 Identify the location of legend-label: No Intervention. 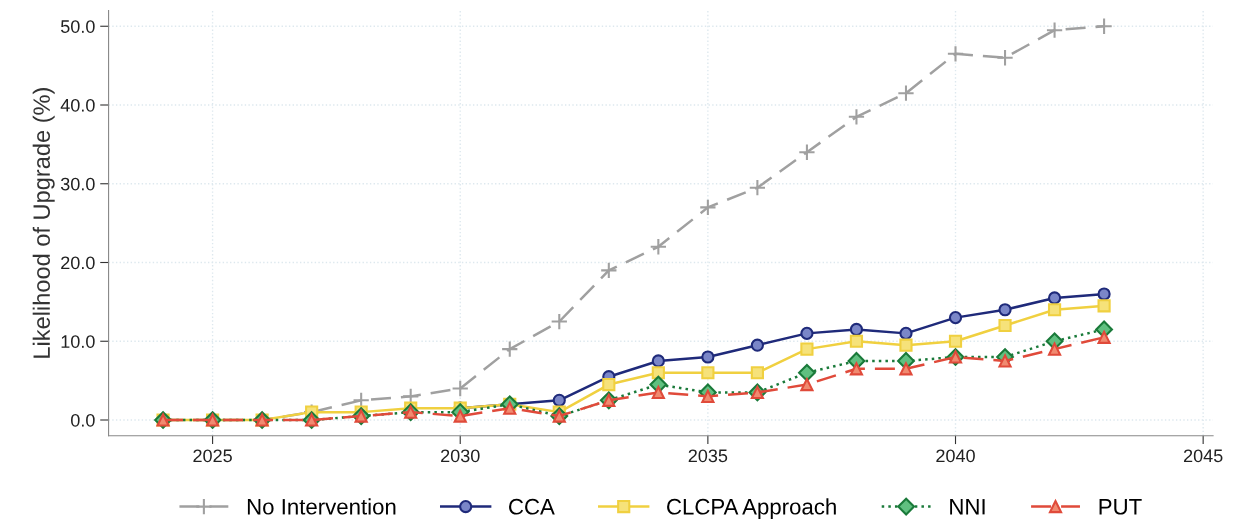
(321, 506).